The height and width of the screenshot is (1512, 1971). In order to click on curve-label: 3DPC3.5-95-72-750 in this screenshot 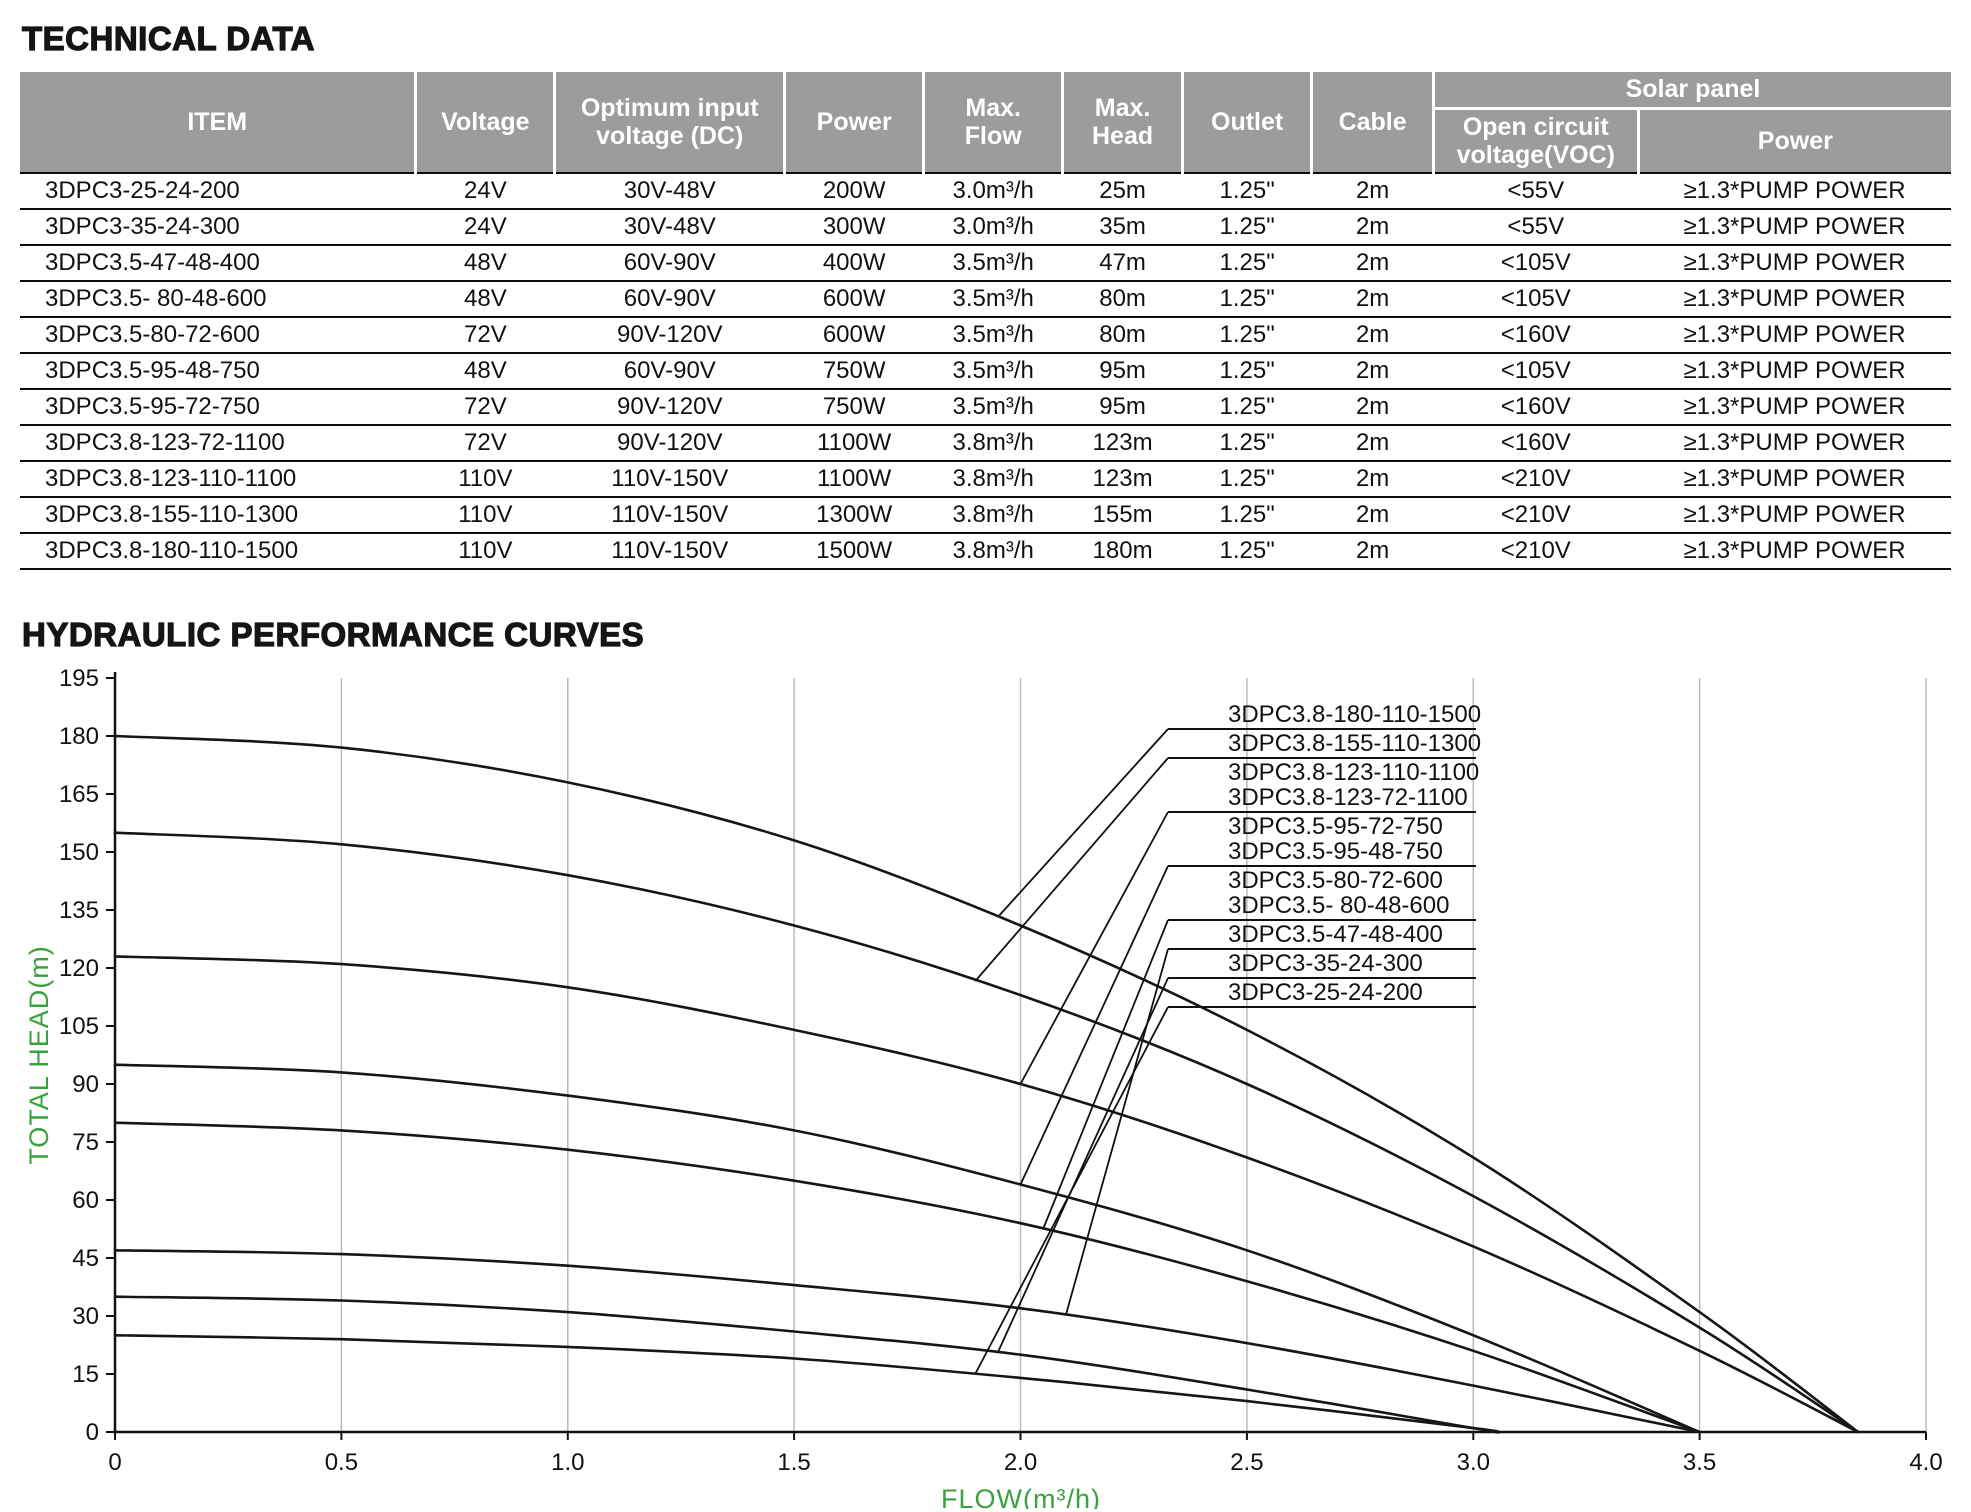, I will do `click(1335, 826)`.